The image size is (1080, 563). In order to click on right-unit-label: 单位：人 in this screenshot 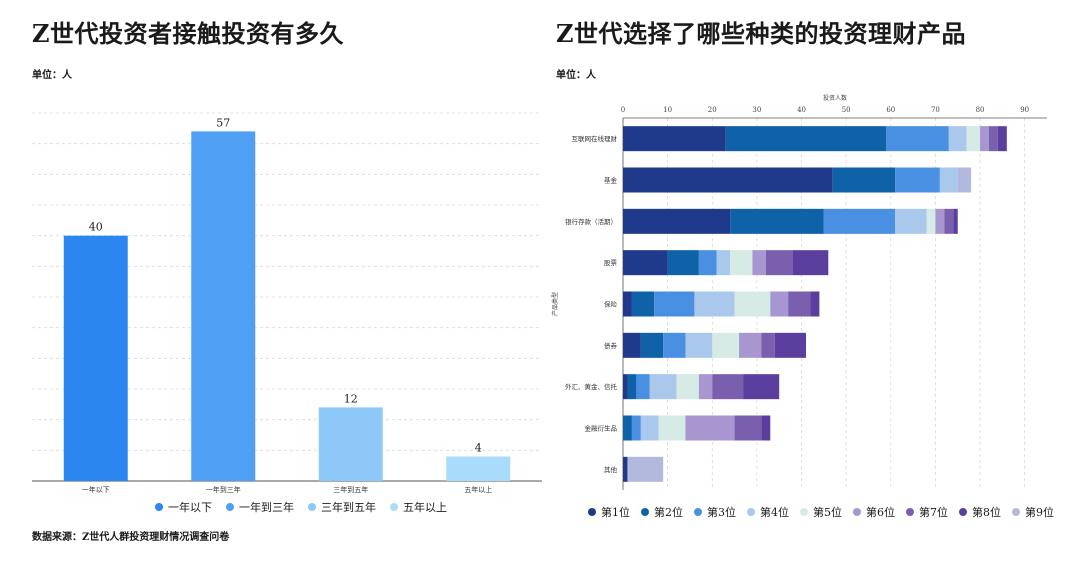, I will do `click(576, 75)`.